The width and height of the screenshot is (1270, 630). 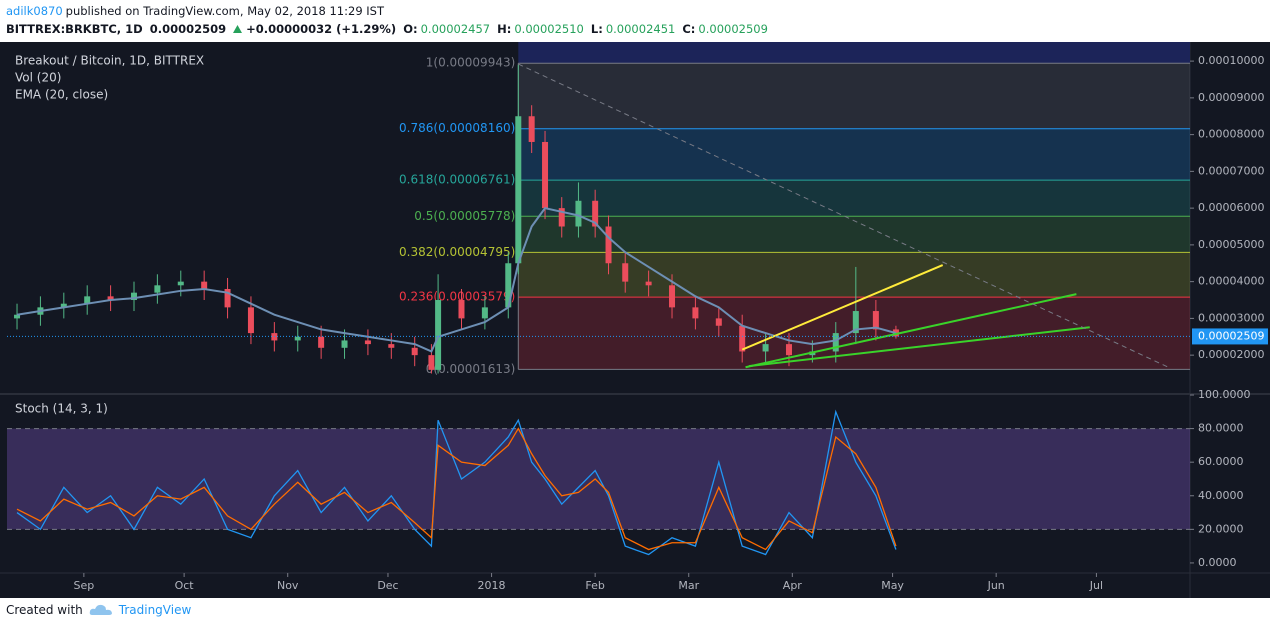 I want to click on x-tick-label: Jun, so click(x=996, y=585).